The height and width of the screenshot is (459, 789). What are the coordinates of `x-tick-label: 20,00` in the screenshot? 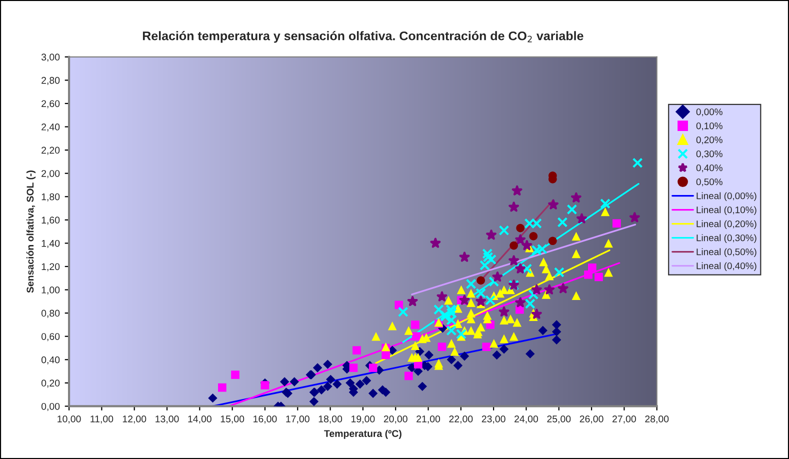 It's located at (396, 420).